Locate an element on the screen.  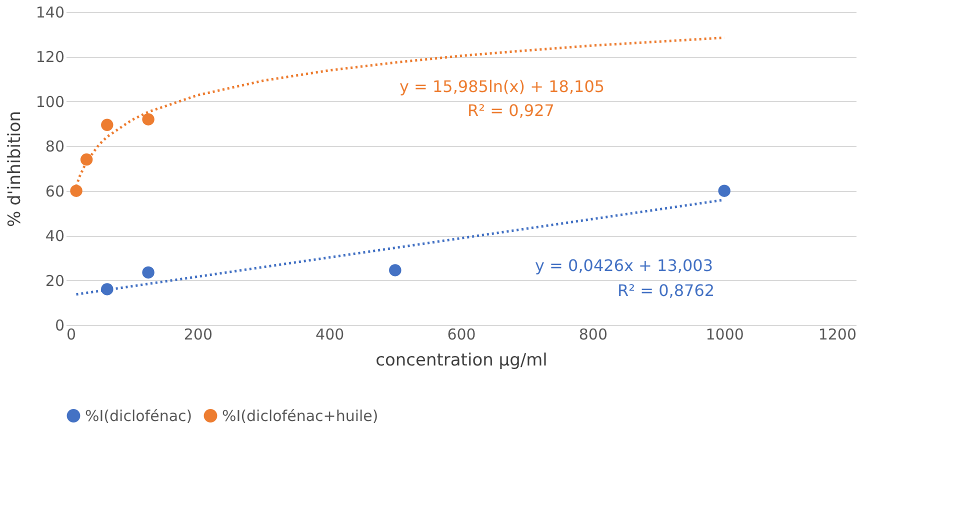
x-tick-label: 0 is located at coordinates (71, 335).